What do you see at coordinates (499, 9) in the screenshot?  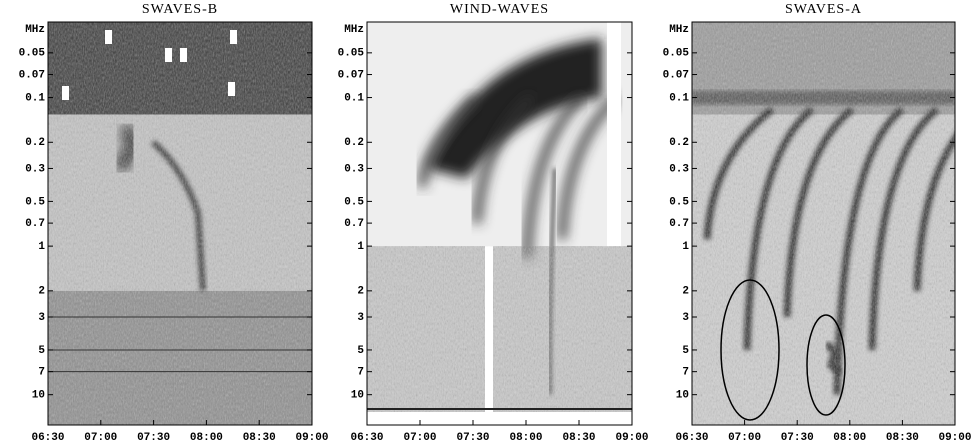 I see `chart-title: WIND-WAVES` at bounding box center [499, 9].